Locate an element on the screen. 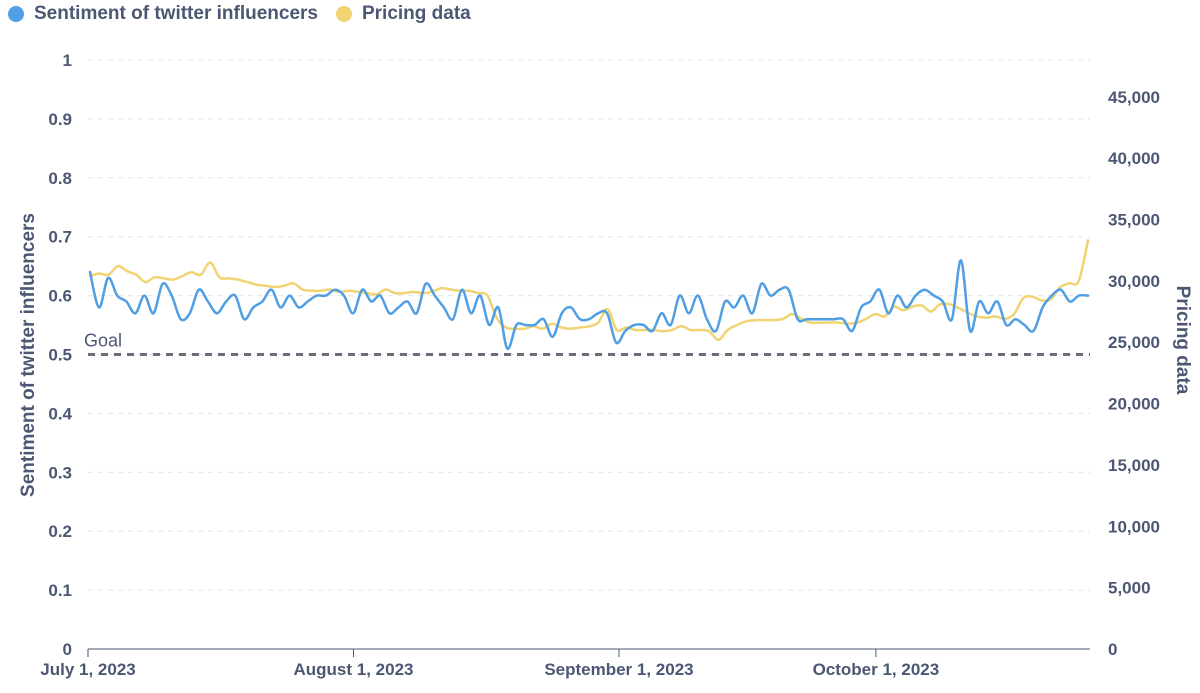  y-tick-label-left: 0 is located at coordinates (67, 649).